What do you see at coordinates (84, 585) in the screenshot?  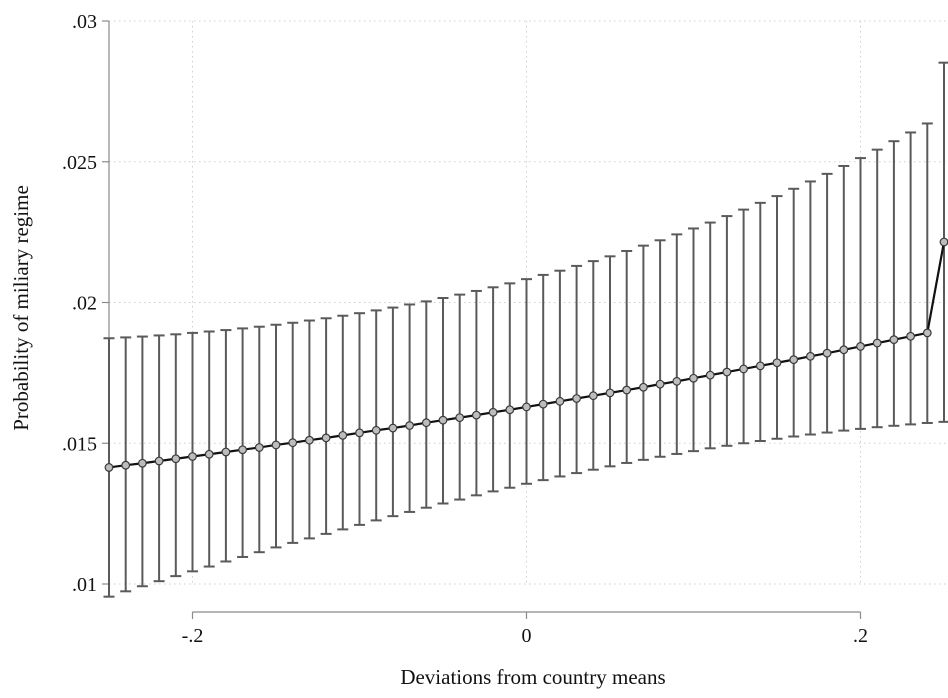 I see `y-tick-label: .01` at bounding box center [84, 585].